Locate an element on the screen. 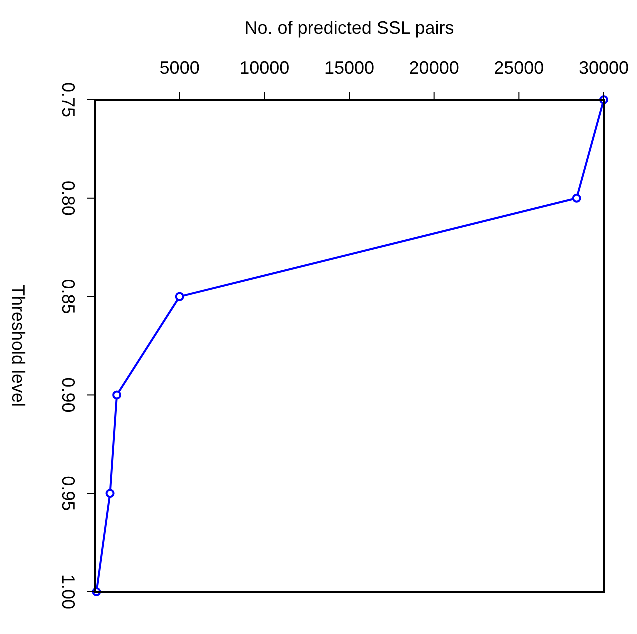 The height and width of the screenshot is (634, 637). x-tick-label: 25000 is located at coordinates (519, 68).